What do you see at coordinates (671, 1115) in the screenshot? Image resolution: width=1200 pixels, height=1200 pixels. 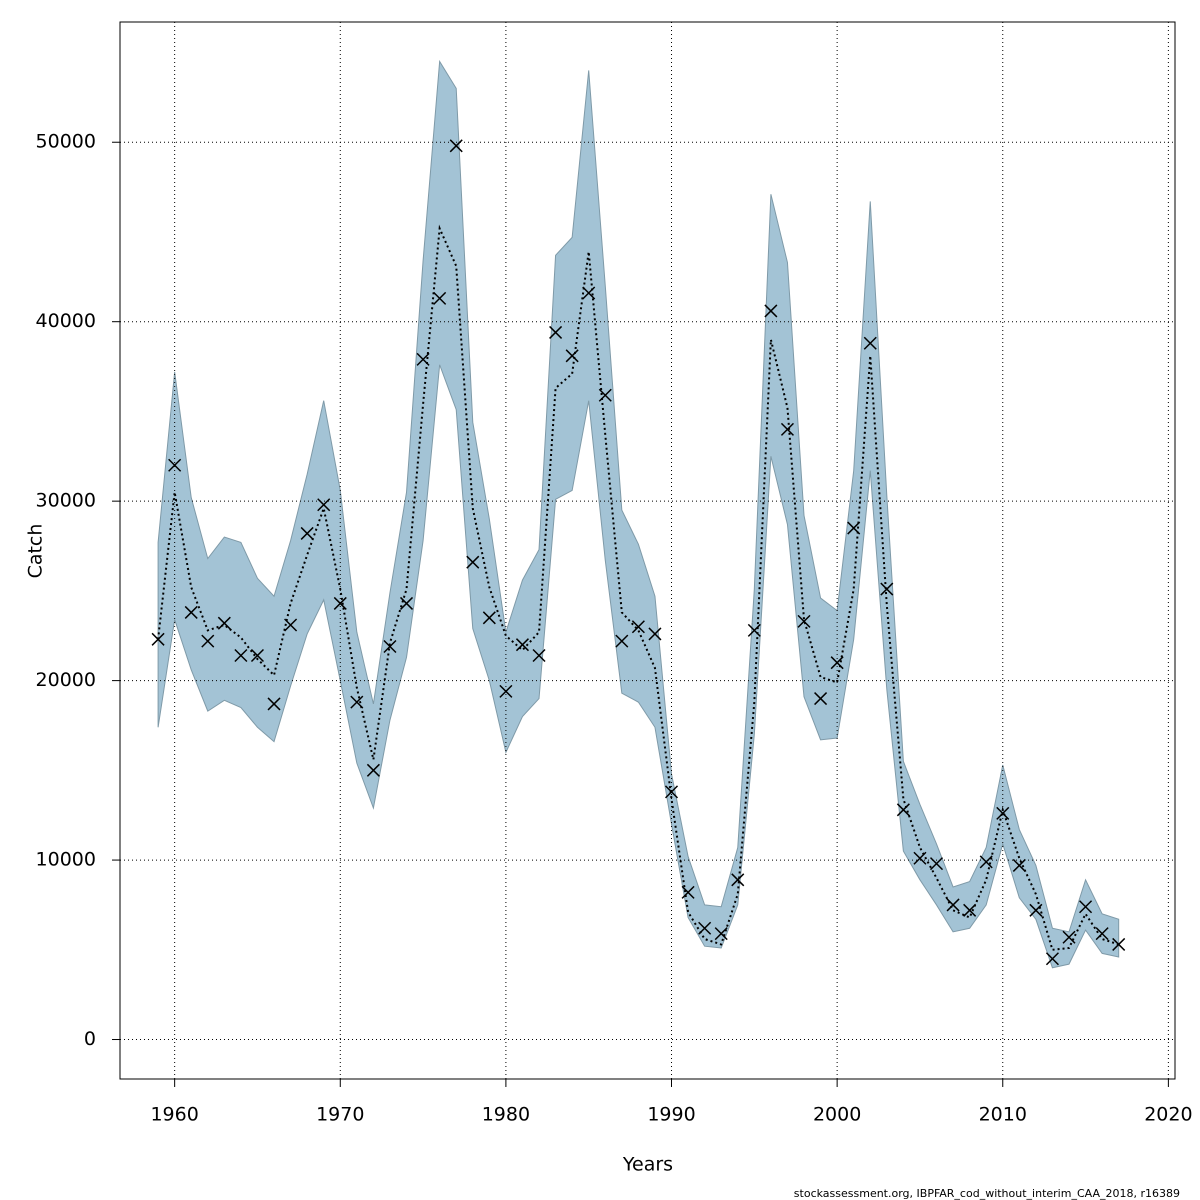 I see `x-tick-label: 1990` at bounding box center [671, 1115].